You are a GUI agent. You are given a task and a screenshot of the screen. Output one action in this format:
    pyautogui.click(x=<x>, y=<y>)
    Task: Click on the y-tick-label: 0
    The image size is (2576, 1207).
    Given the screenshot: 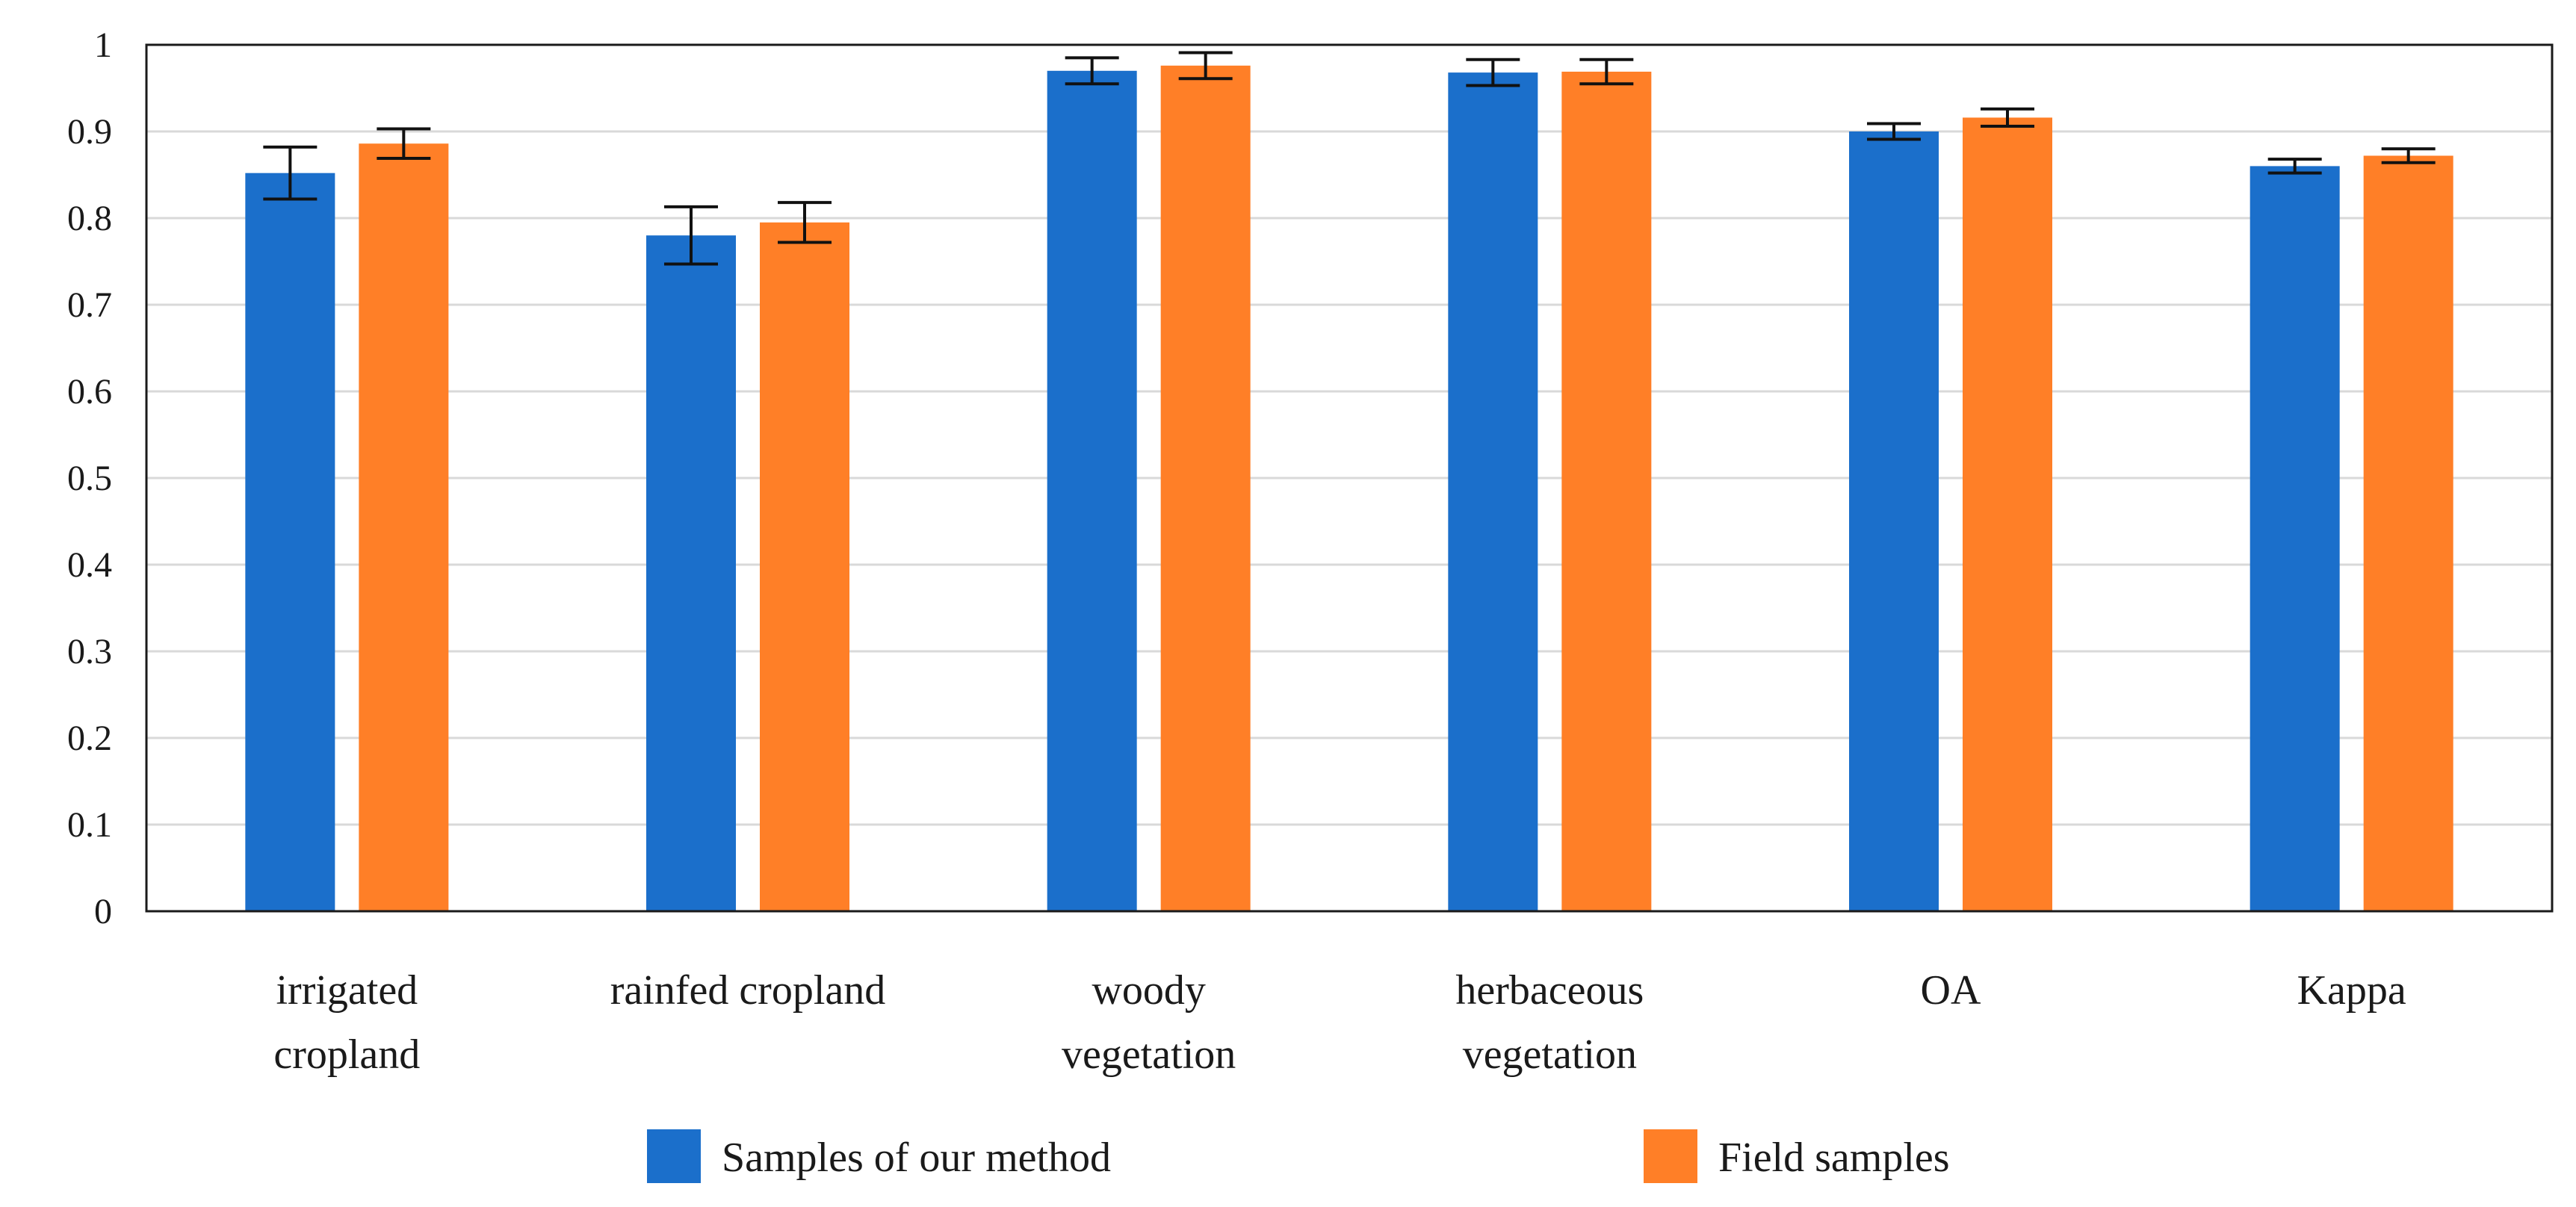 What is the action you would take?
    pyautogui.click(x=103, y=912)
    